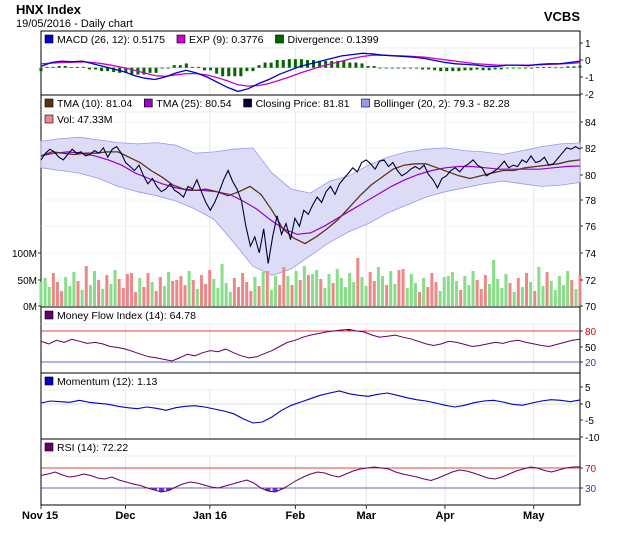  I want to click on price-ytick-7: 70, so click(591, 307).